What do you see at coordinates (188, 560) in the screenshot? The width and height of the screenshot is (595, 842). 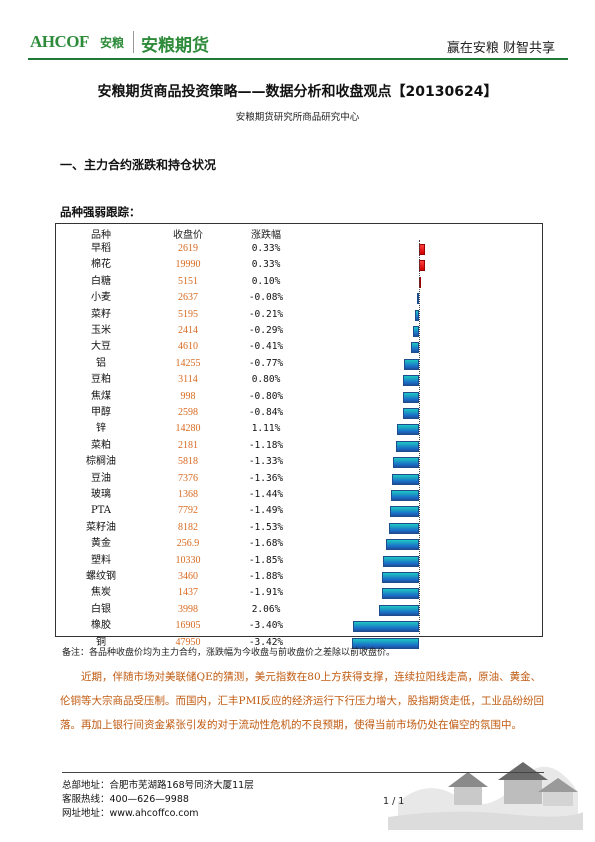 I see `close-price: 10330` at bounding box center [188, 560].